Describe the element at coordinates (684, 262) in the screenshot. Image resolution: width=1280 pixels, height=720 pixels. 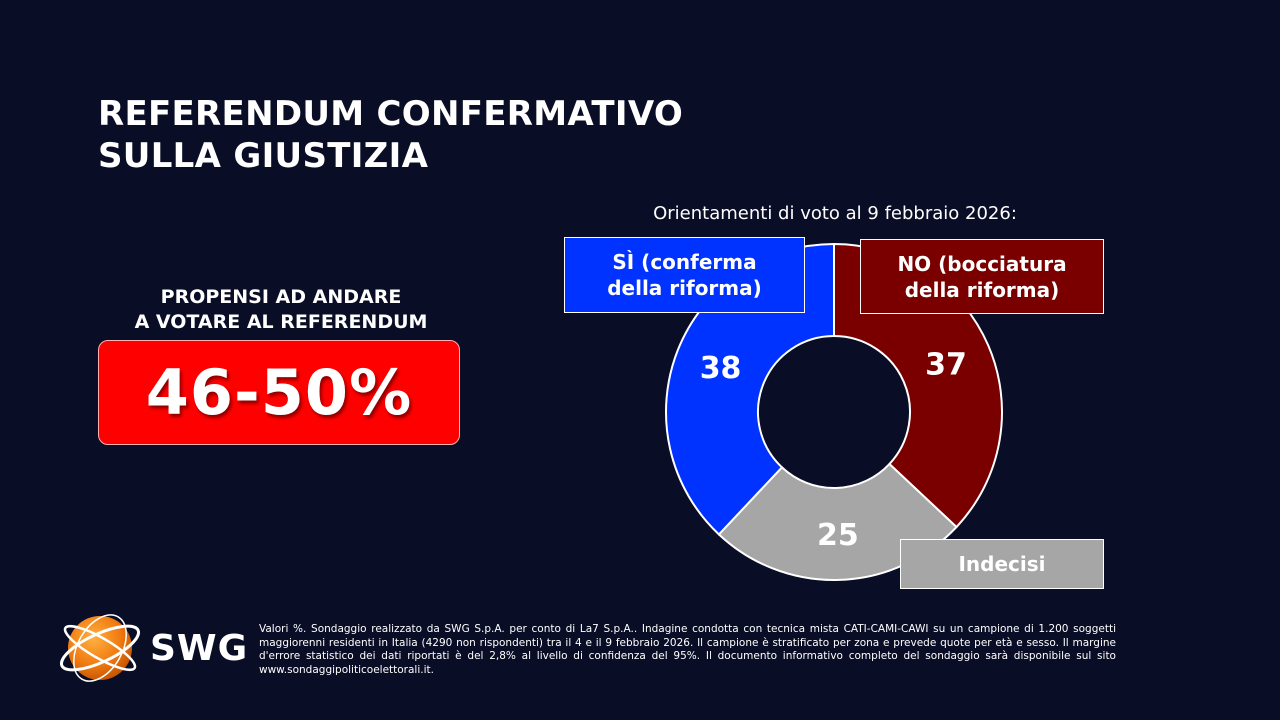
I see `category-label-yes-line-1: SÌ (conferma` at that location.